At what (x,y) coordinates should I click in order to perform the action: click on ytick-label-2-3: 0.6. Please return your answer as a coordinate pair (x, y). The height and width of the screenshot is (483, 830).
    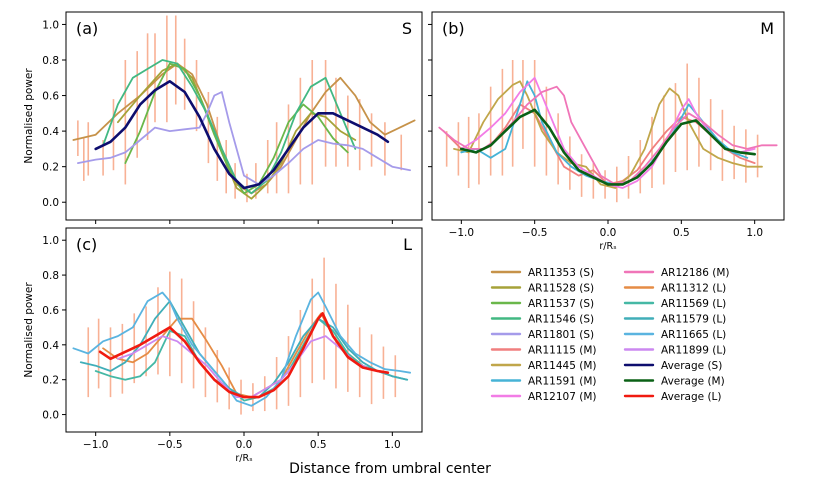
    Looking at the image, I should click on (50, 311).